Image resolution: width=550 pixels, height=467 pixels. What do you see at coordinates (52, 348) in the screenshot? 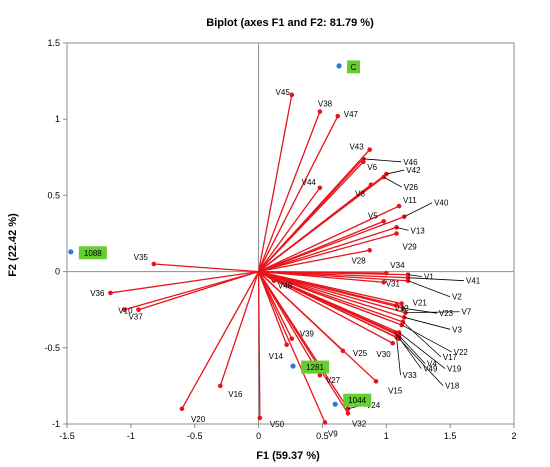
I see `y-tick-label: -0.5` at bounding box center [52, 348].